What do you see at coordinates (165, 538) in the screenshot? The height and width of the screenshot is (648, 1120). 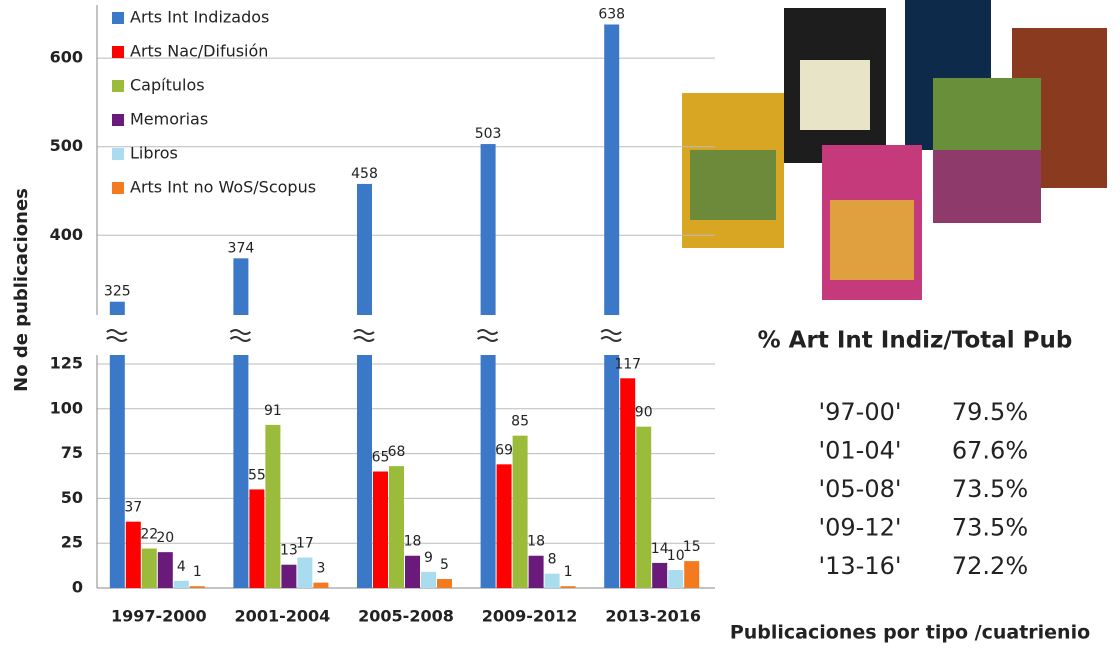 I see `value-label: 20` at bounding box center [165, 538].